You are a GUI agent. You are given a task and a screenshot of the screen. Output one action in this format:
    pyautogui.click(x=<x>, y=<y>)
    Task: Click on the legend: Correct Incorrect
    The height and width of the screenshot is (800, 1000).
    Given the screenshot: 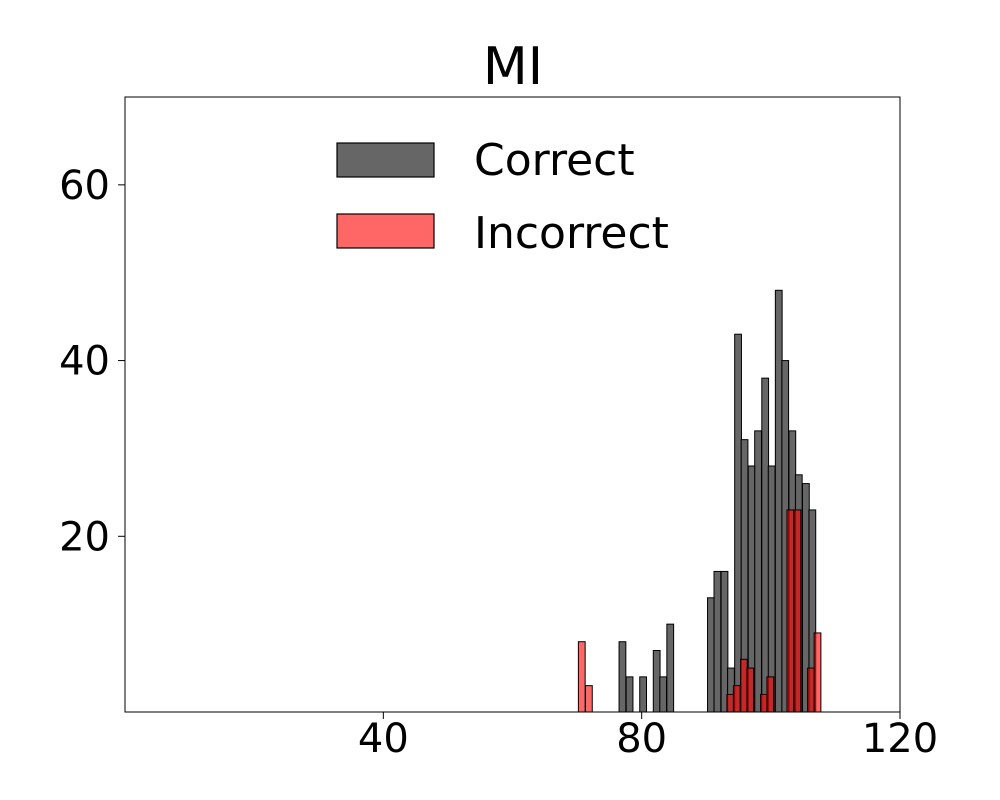 What is the action you would take?
    pyautogui.click(x=502, y=197)
    